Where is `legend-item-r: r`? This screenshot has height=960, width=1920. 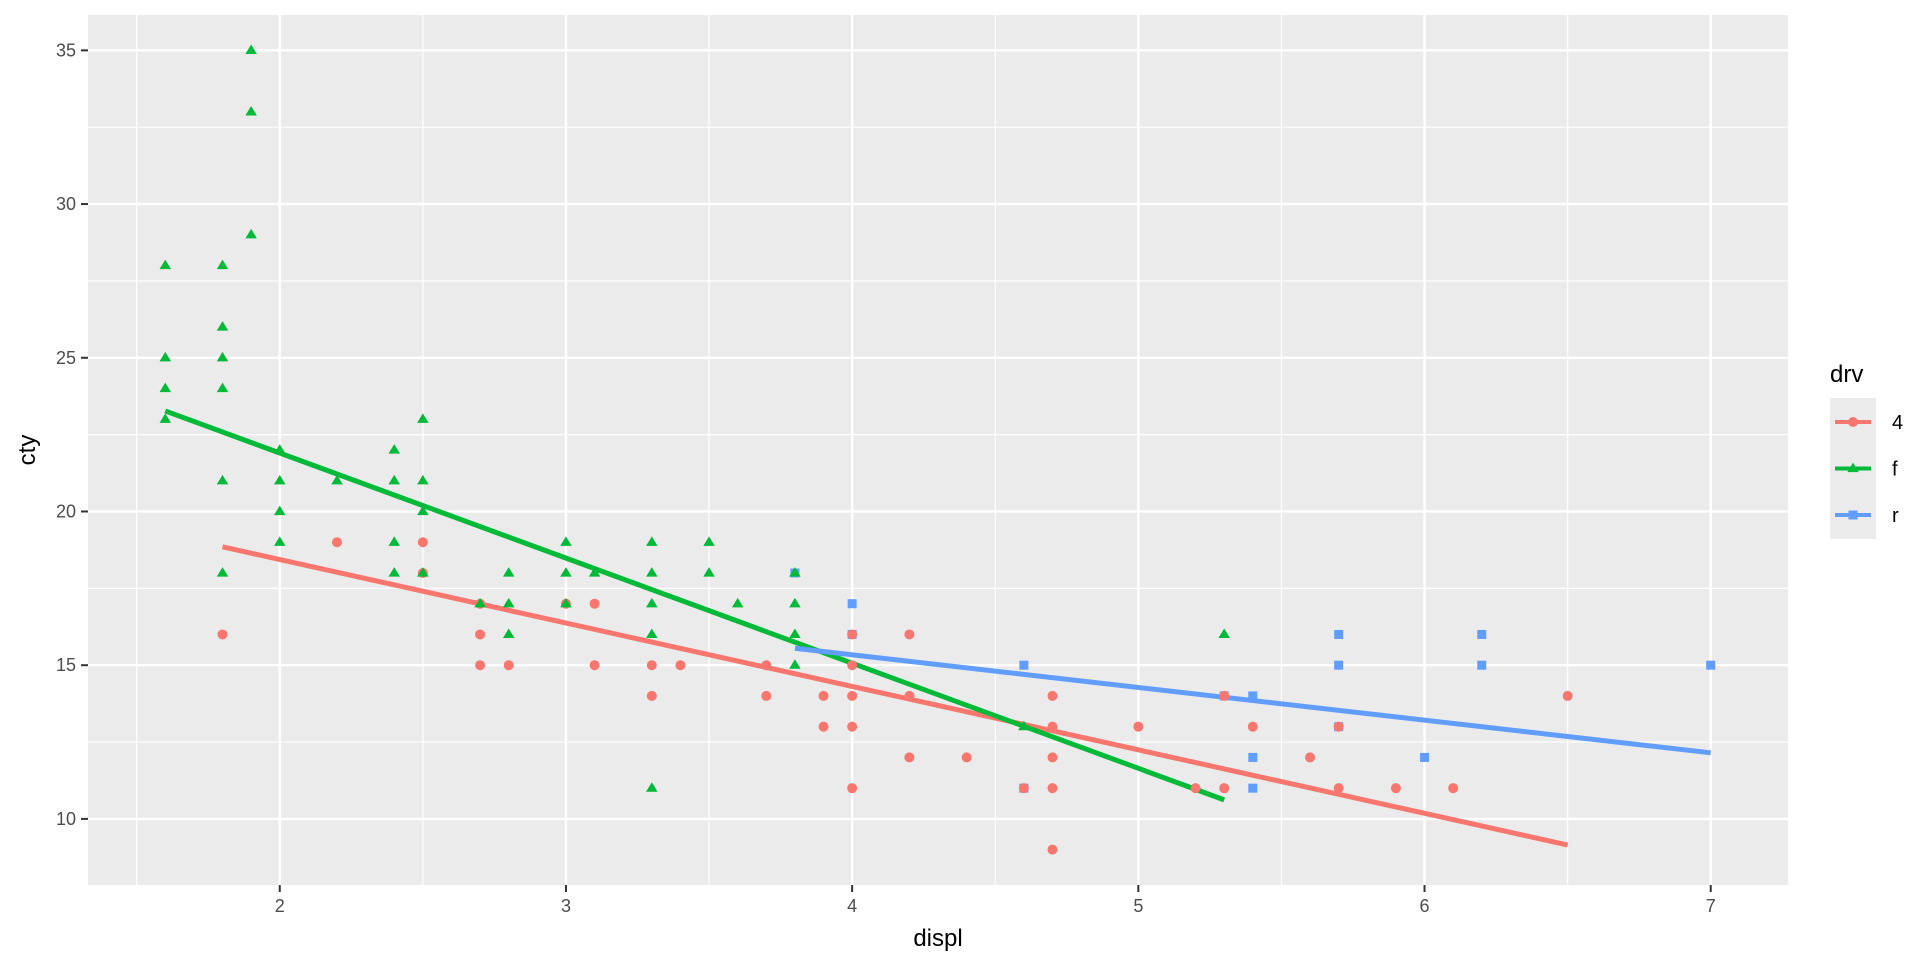 legend-item-r: r is located at coordinates (1867, 516).